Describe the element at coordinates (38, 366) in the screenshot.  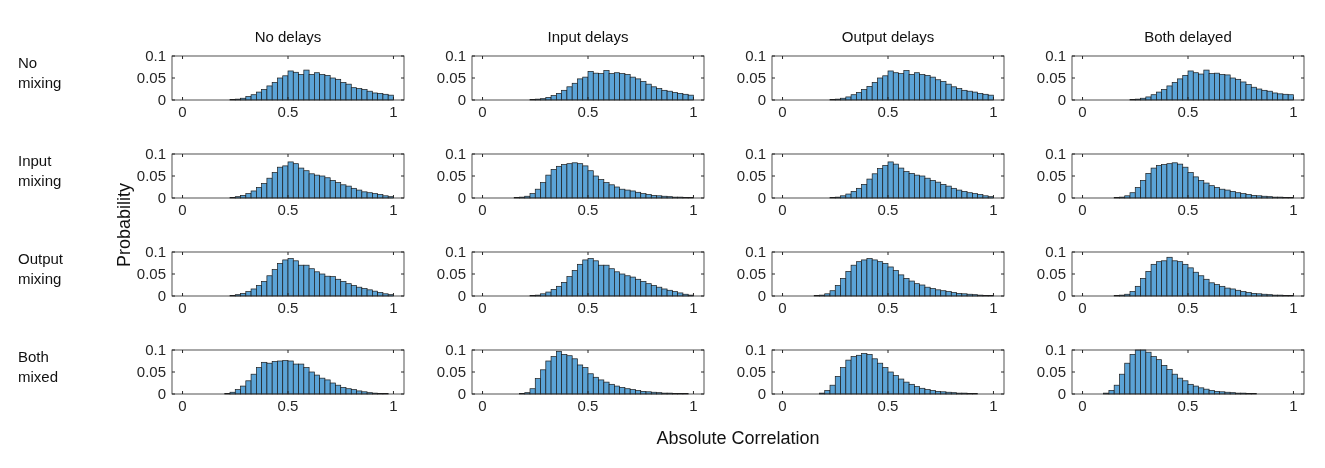
I see `text: Both mixed` at that location.